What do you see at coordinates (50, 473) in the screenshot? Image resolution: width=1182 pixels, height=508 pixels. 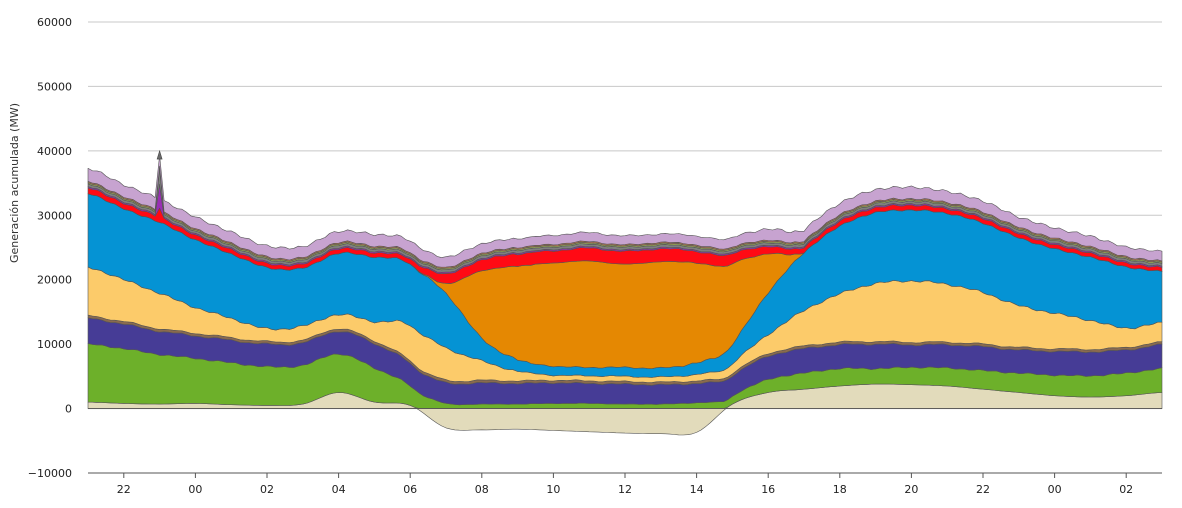 I see `y-tick-label: −10000` at bounding box center [50, 473].